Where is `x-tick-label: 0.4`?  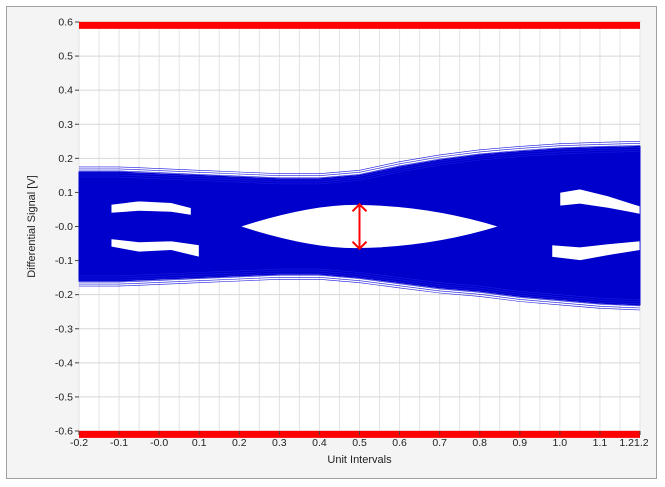 x-tick-label: 0.4 is located at coordinates (319, 443).